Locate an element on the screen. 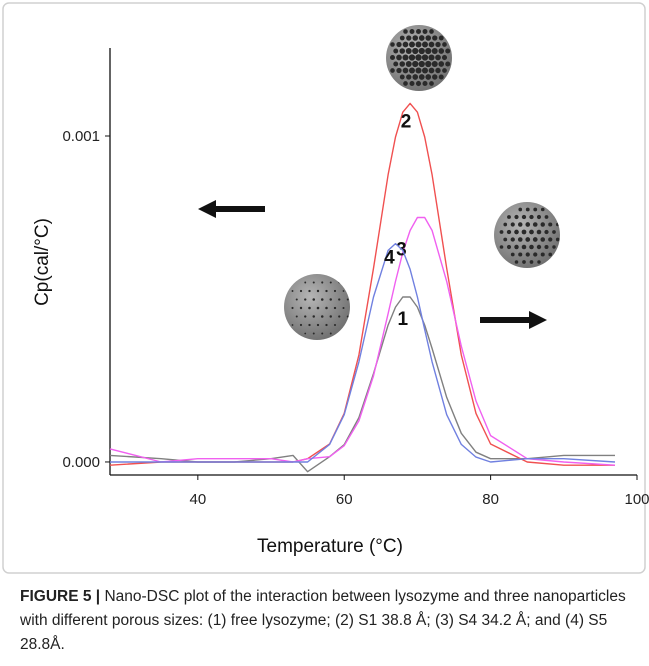 This screenshot has height=666, width=649. series-label: 4 is located at coordinates (389, 258).